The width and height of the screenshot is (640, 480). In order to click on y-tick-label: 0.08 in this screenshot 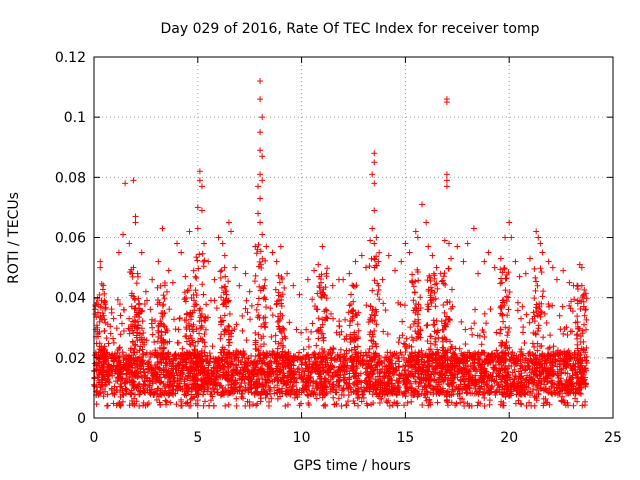, I will do `click(70, 178)`.